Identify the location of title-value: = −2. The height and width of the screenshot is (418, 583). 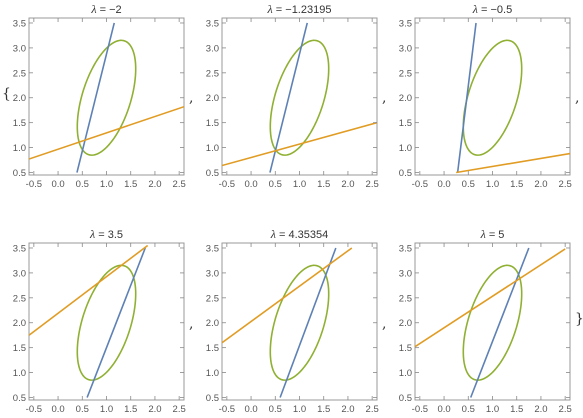
(109, 10).